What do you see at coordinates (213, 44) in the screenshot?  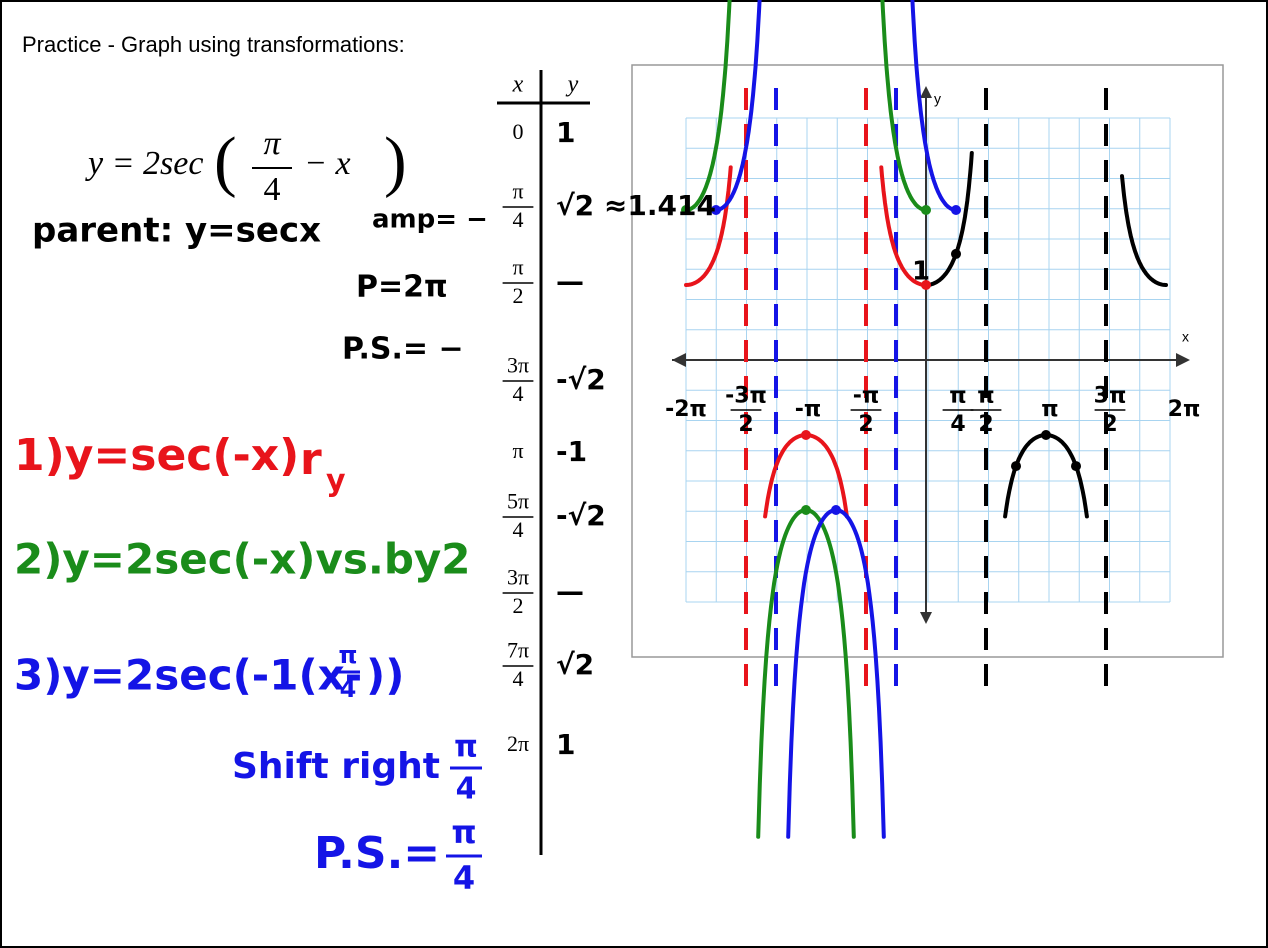 I see `title: Practice - Graph using transformations:` at bounding box center [213, 44].